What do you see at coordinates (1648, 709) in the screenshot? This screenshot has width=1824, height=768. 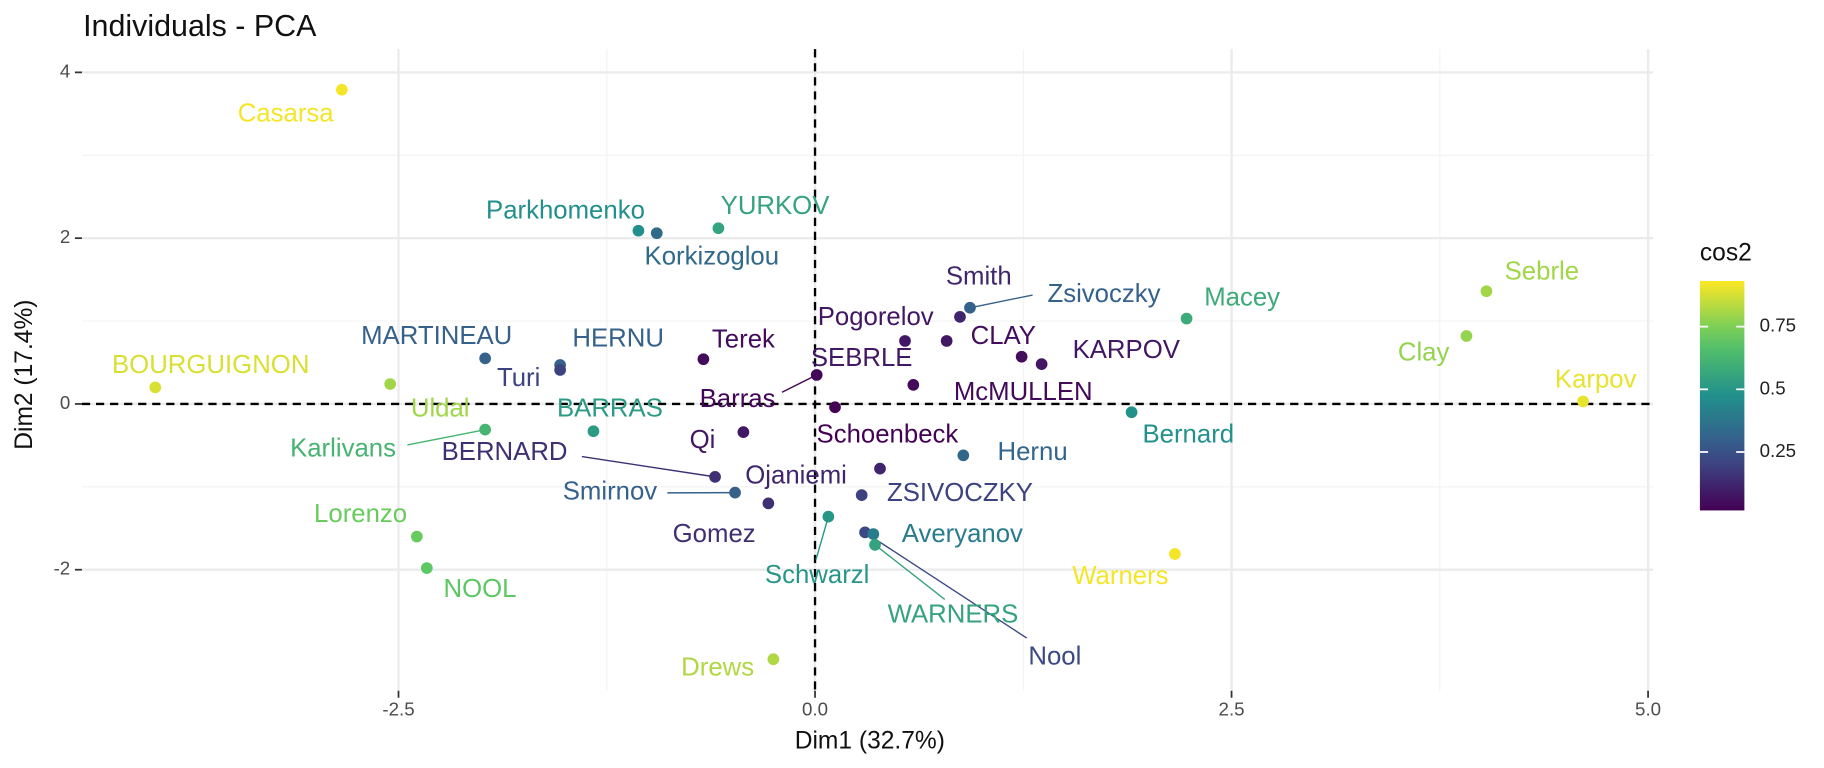 I see `x-tick-label: 5.0` at bounding box center [1648, 709].